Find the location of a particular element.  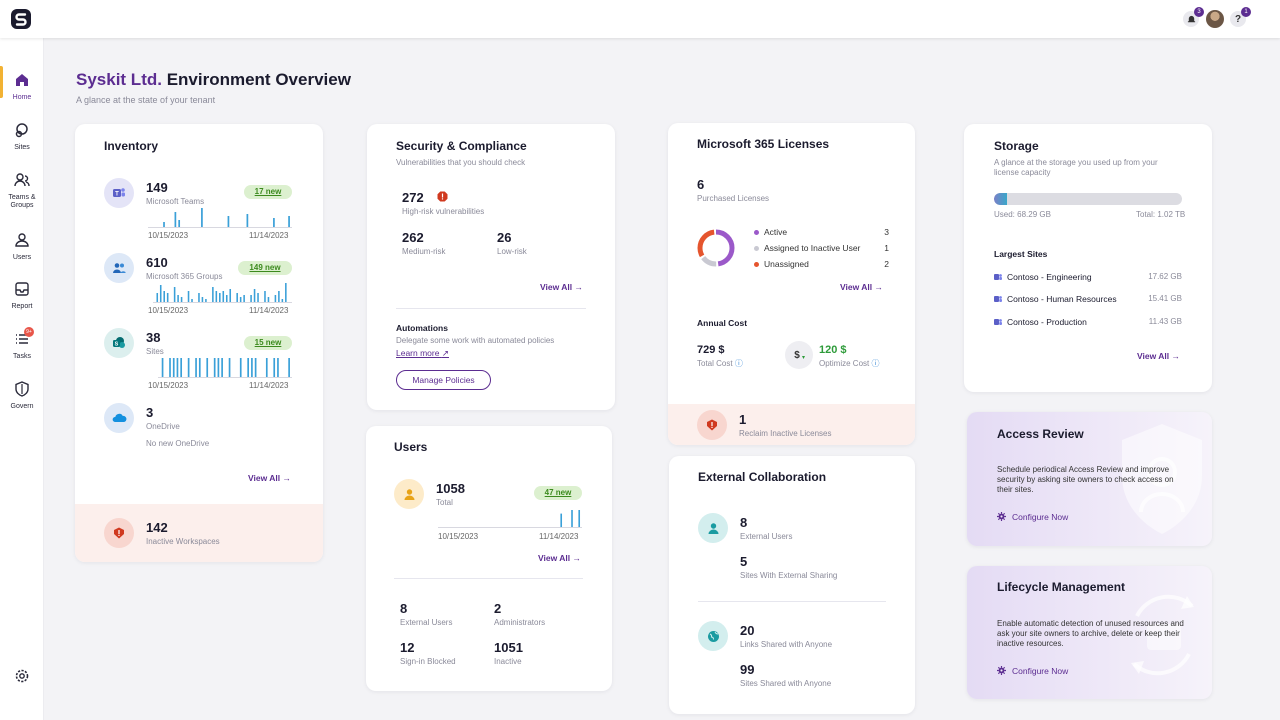

sidebar-item-tasks: 9+ Tasks is located at coordinates (22, 344).